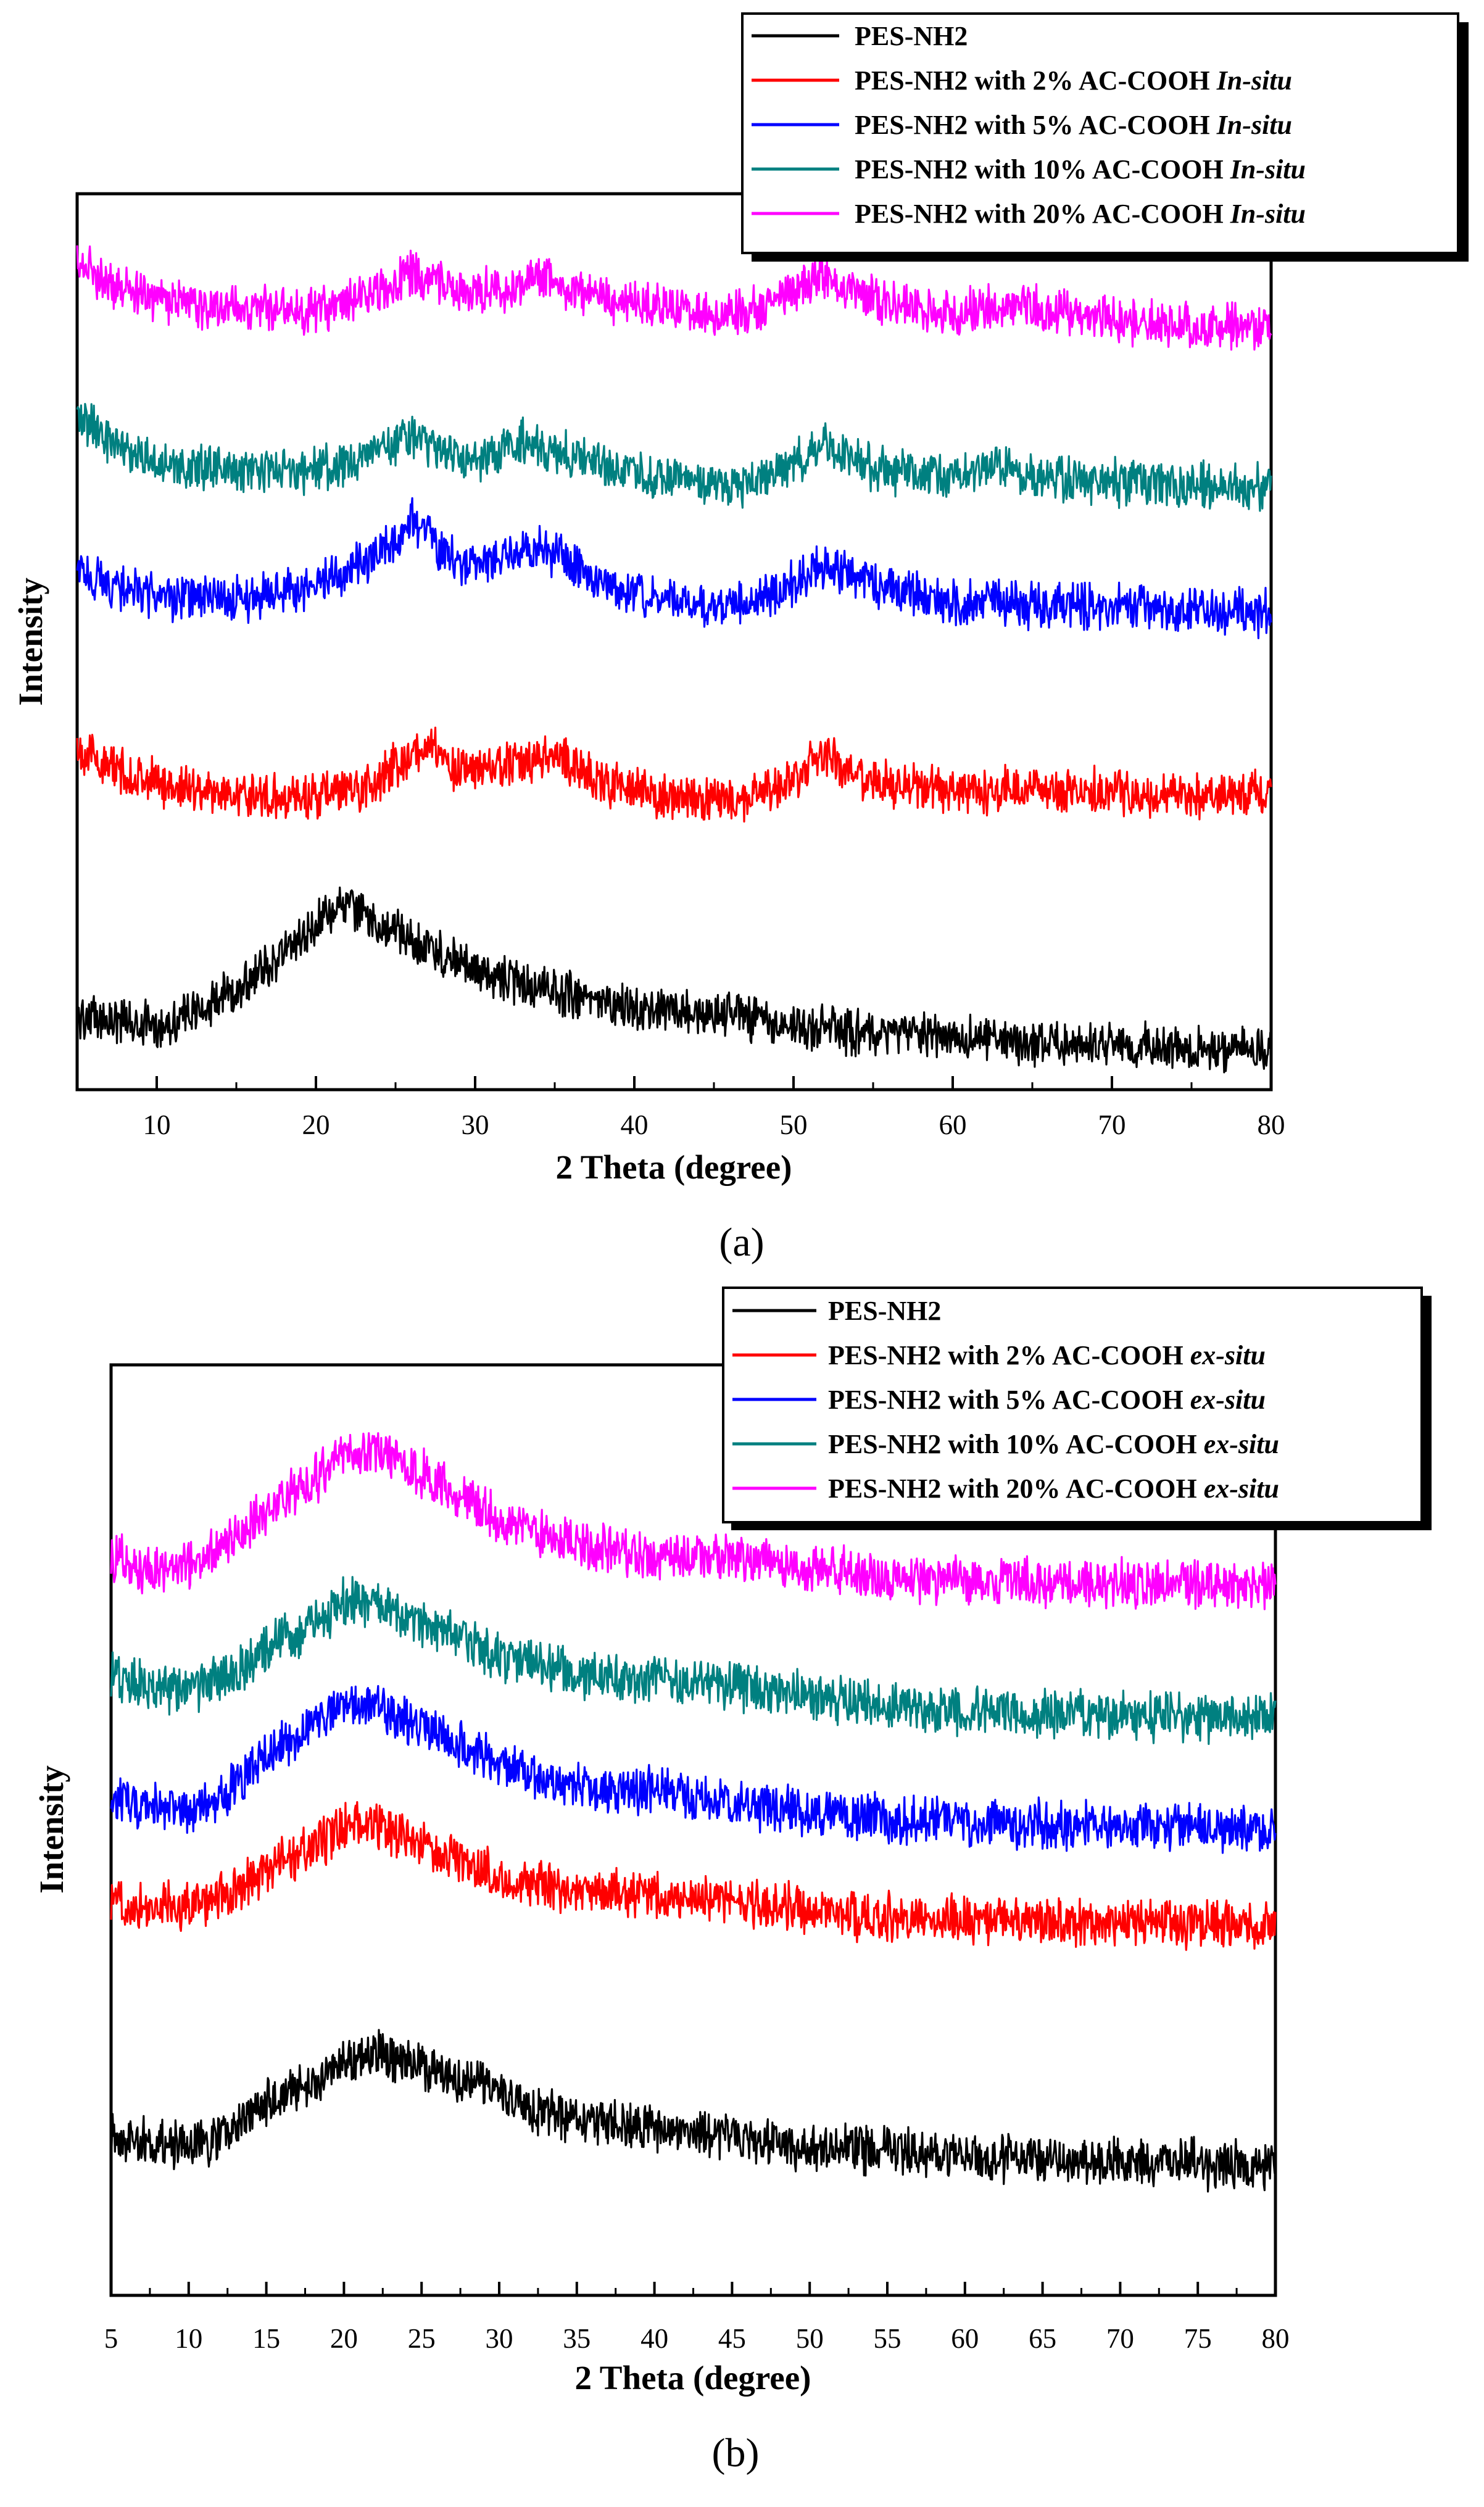 The height and width of the screenshot is (2507, 1484). Describe the element at coordinates (1198, 2338) in the screenshot. I see `x-tick-label: 75` at that location.